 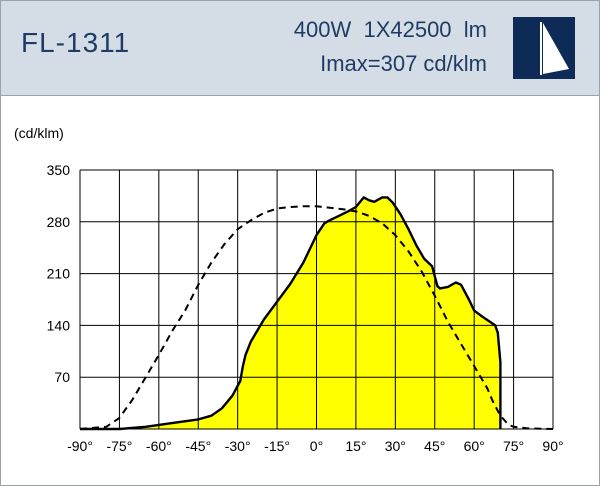 I want to click on y-tick-label: 280, so click(x=59, y=222).